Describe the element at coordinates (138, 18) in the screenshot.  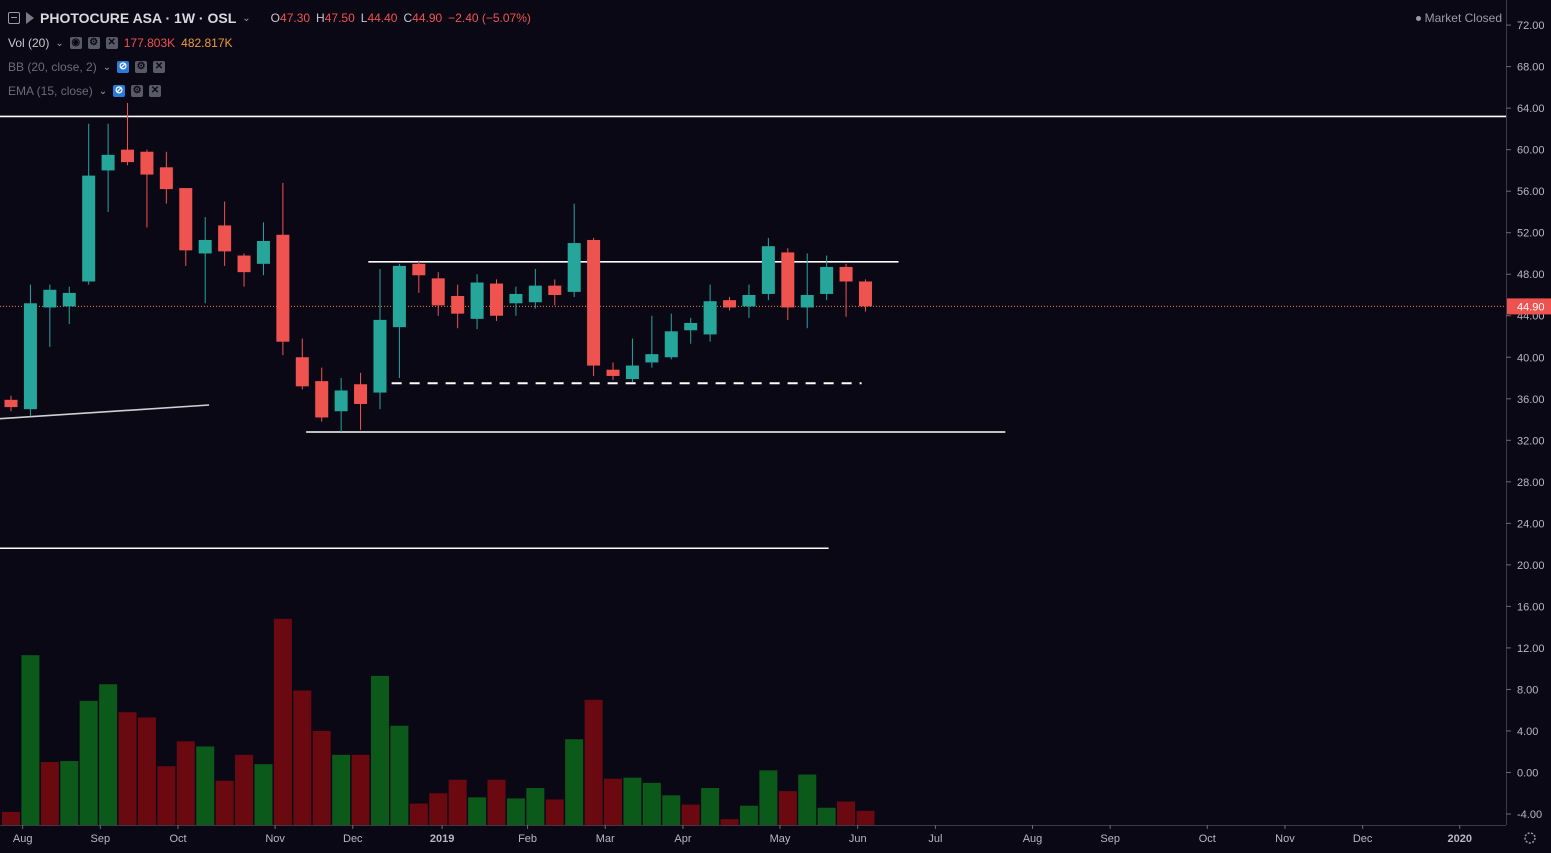
I see `symbol-title: PHOTOCURE ASA · 1W · OSL` at that location.